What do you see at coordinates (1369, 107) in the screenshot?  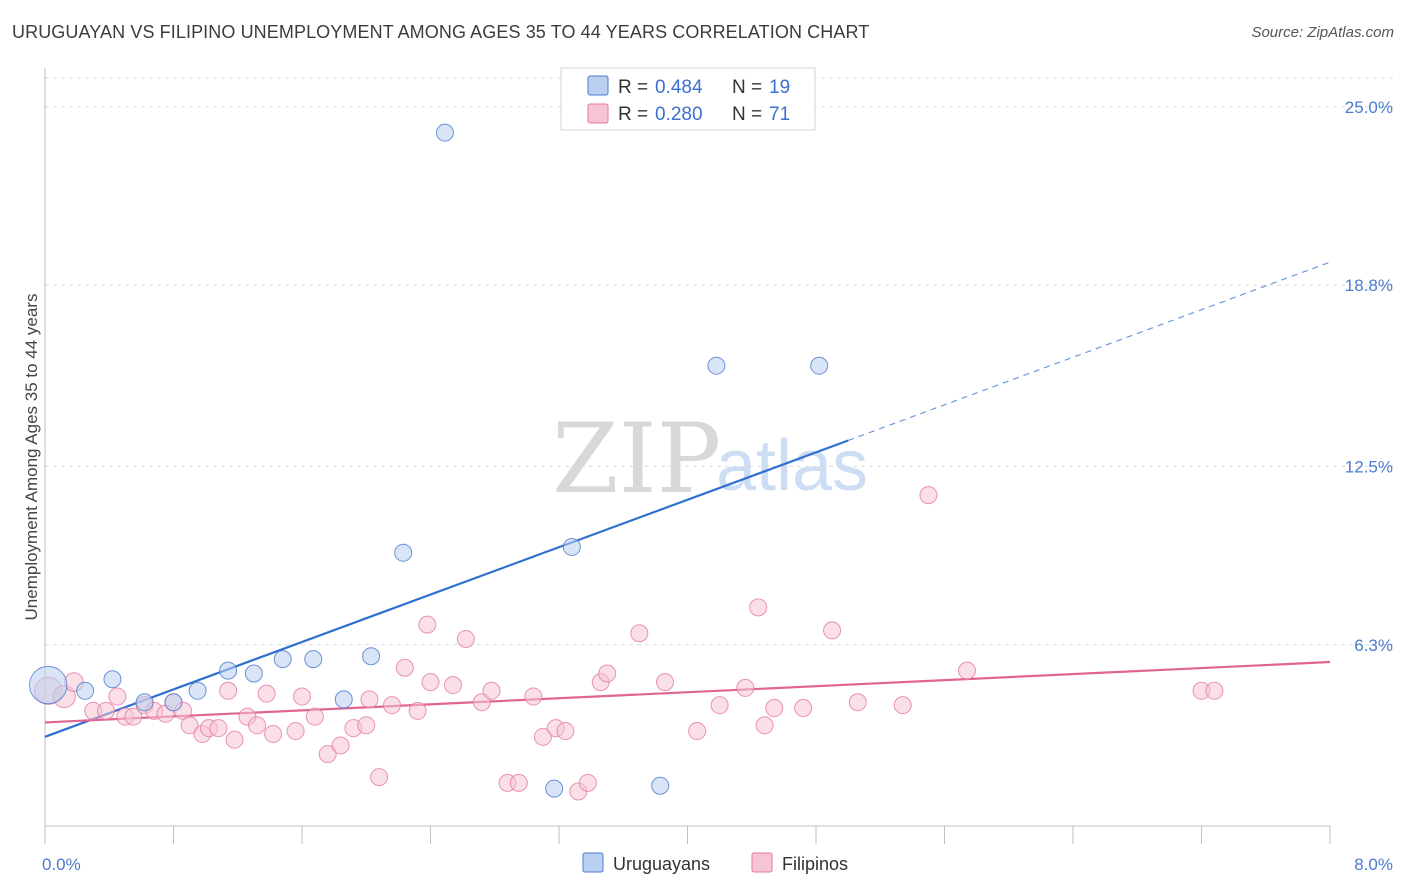 I see `y-tick-label-3: 25.0%` at bounding box center [1369, 107].